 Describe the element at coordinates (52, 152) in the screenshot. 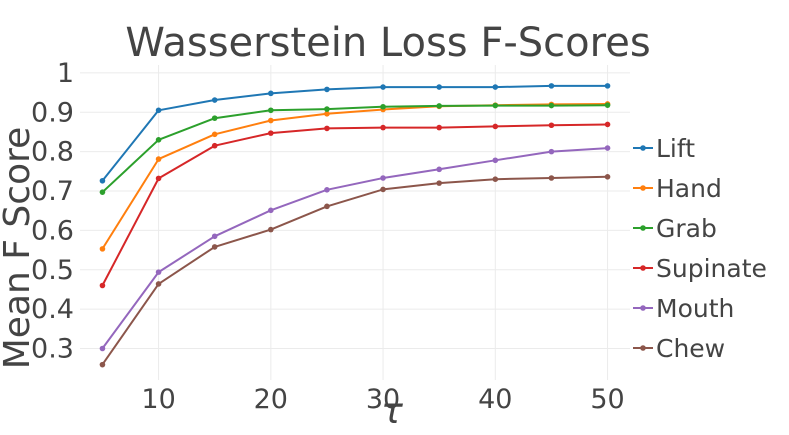

I see `y-tick-label: 0.8` at that location.